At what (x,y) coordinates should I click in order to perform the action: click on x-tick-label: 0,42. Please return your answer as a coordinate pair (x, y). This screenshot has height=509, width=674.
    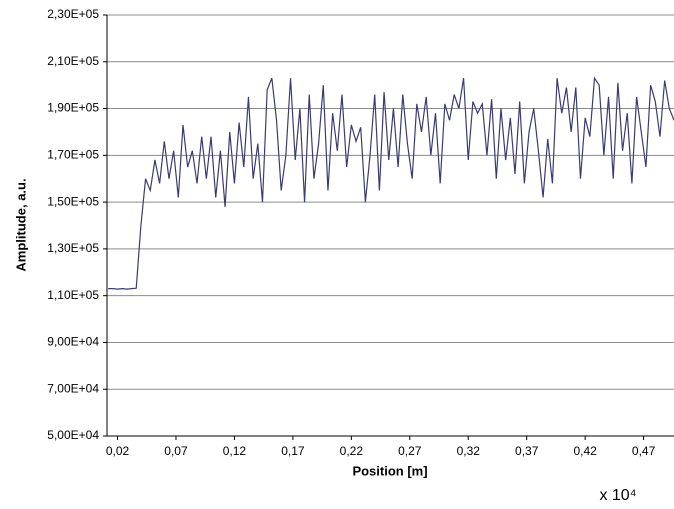
    Looking at the image, I should click on (585, 451).